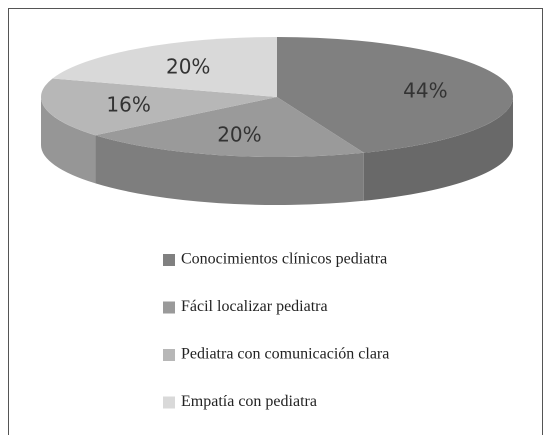  What do you see at coordinates (285, 354) in the screenshot?
I see `legend-label: Pediatra con comunicación clara` at bounding box center [285, 354].